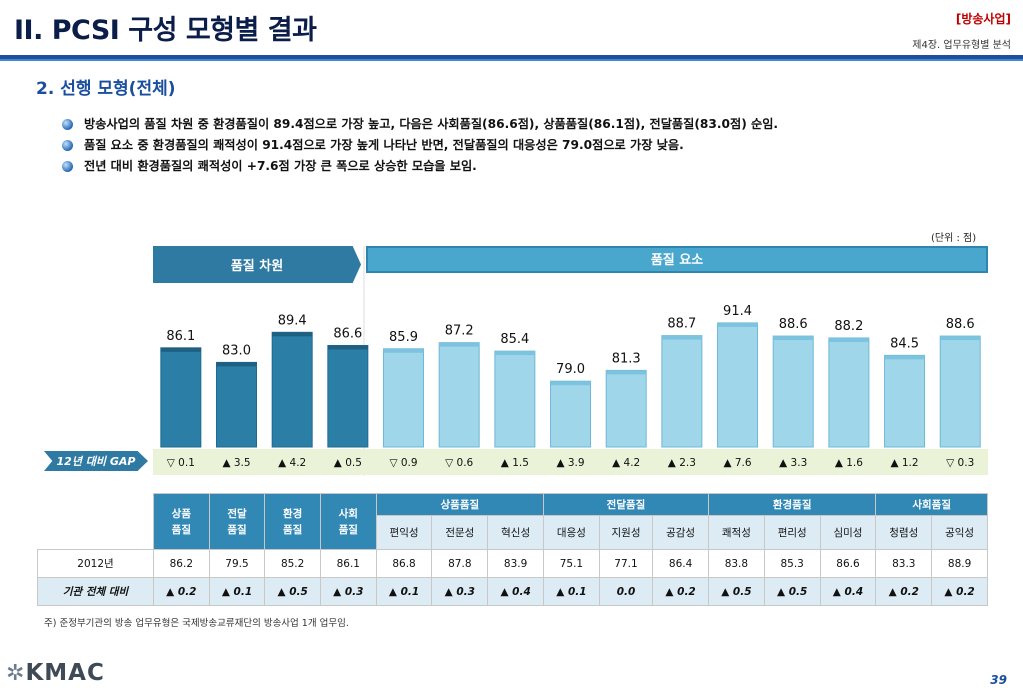  Describe the element at coordinates (904, 463) in the screenshot. I see `gap-value: ▲ 1.2` at that location.